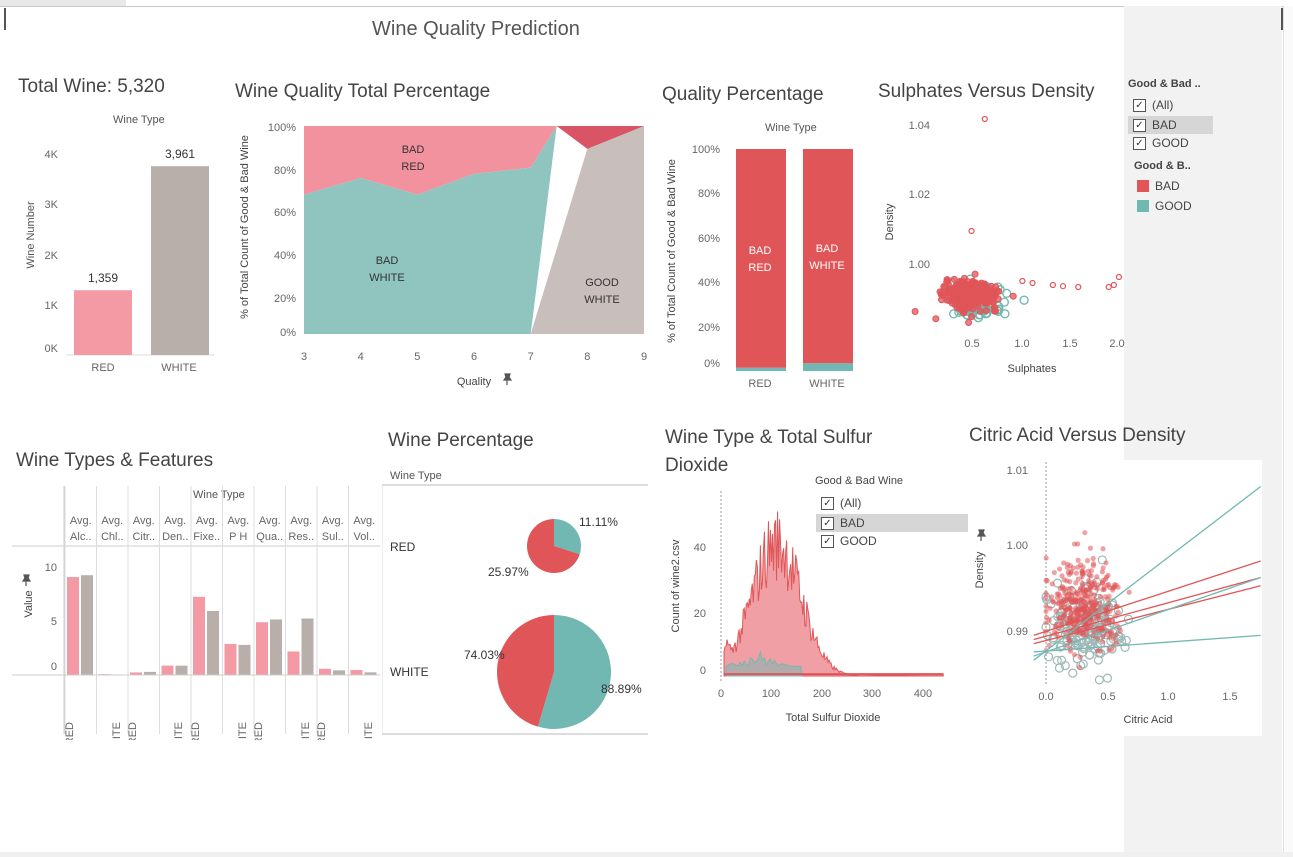 The height and width of the screenshot is (857, 1293). What do you see at coordinates (180, 260) in the screenshot?
I see `bar-white` at bounding box center [180, 260].